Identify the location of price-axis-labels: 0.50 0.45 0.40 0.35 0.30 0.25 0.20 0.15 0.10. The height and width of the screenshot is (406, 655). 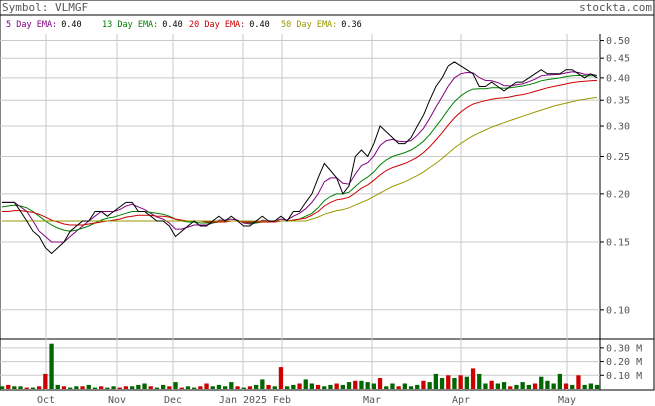
(615, 176).